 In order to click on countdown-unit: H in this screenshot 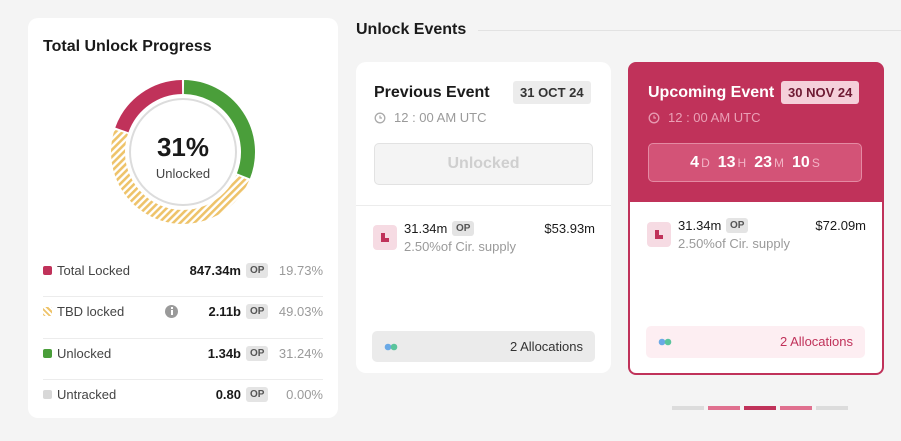, I will do `click(742, 163)`.